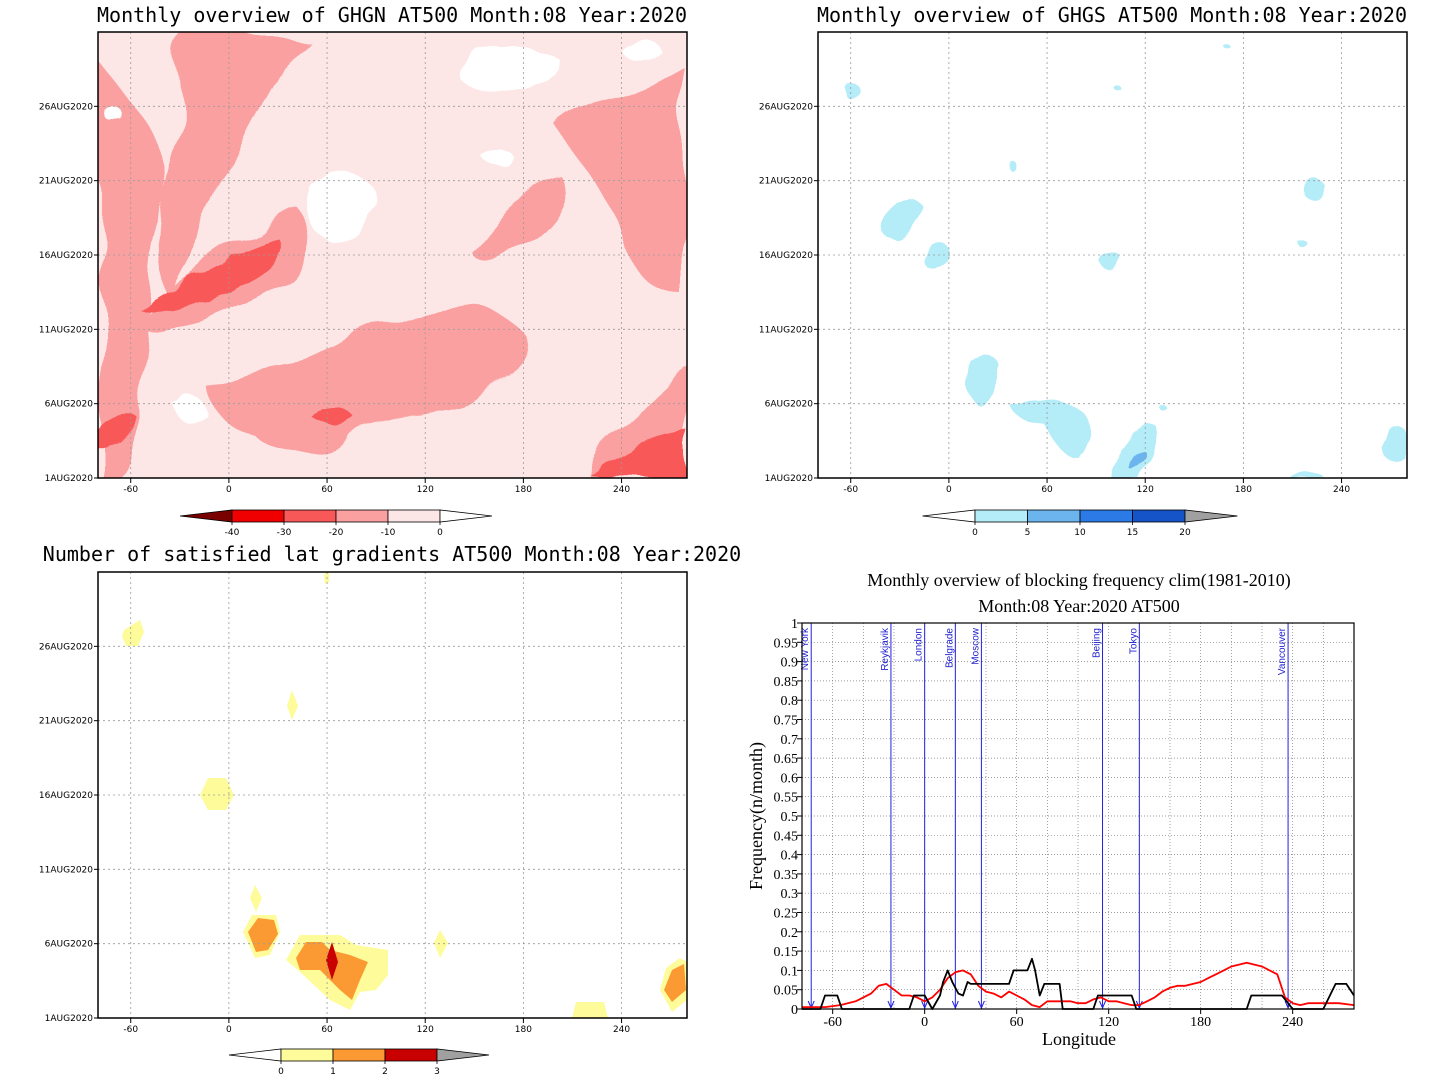 Image resolution: width=1440 pixels, height=1091 pixels. What do you see at coordinates (756, 816) in the screenshot?
I see `blocking-ylabel: Frequency(n/month)` at bounding box center [756, 816].